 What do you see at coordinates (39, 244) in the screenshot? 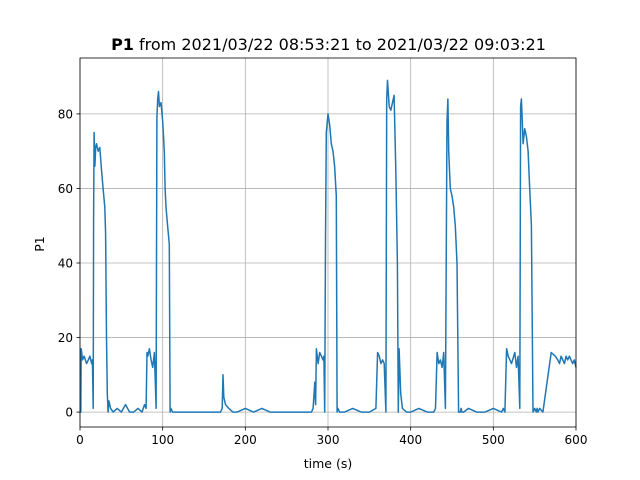
I see `y-axis-label: P1` at bounding box center [39, 244].